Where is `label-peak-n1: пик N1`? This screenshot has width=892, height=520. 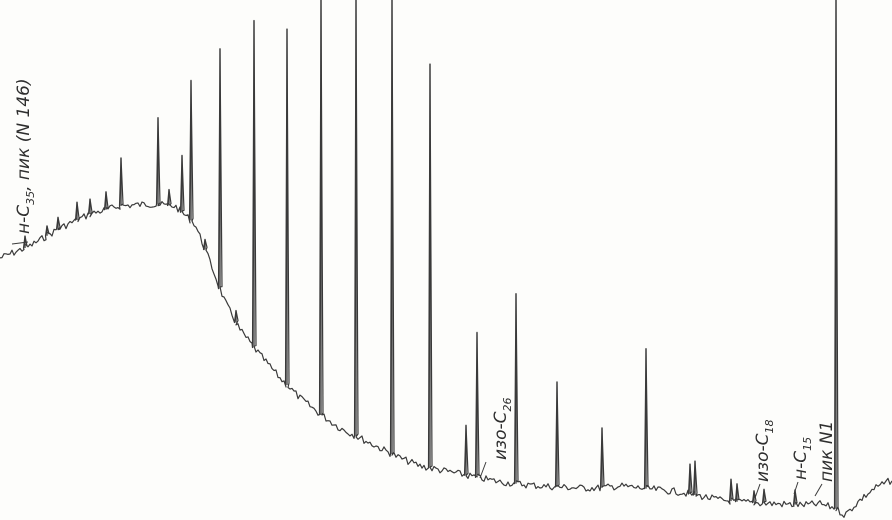 label-peak-n1: пик N1 is located at coordinates (827, 451).